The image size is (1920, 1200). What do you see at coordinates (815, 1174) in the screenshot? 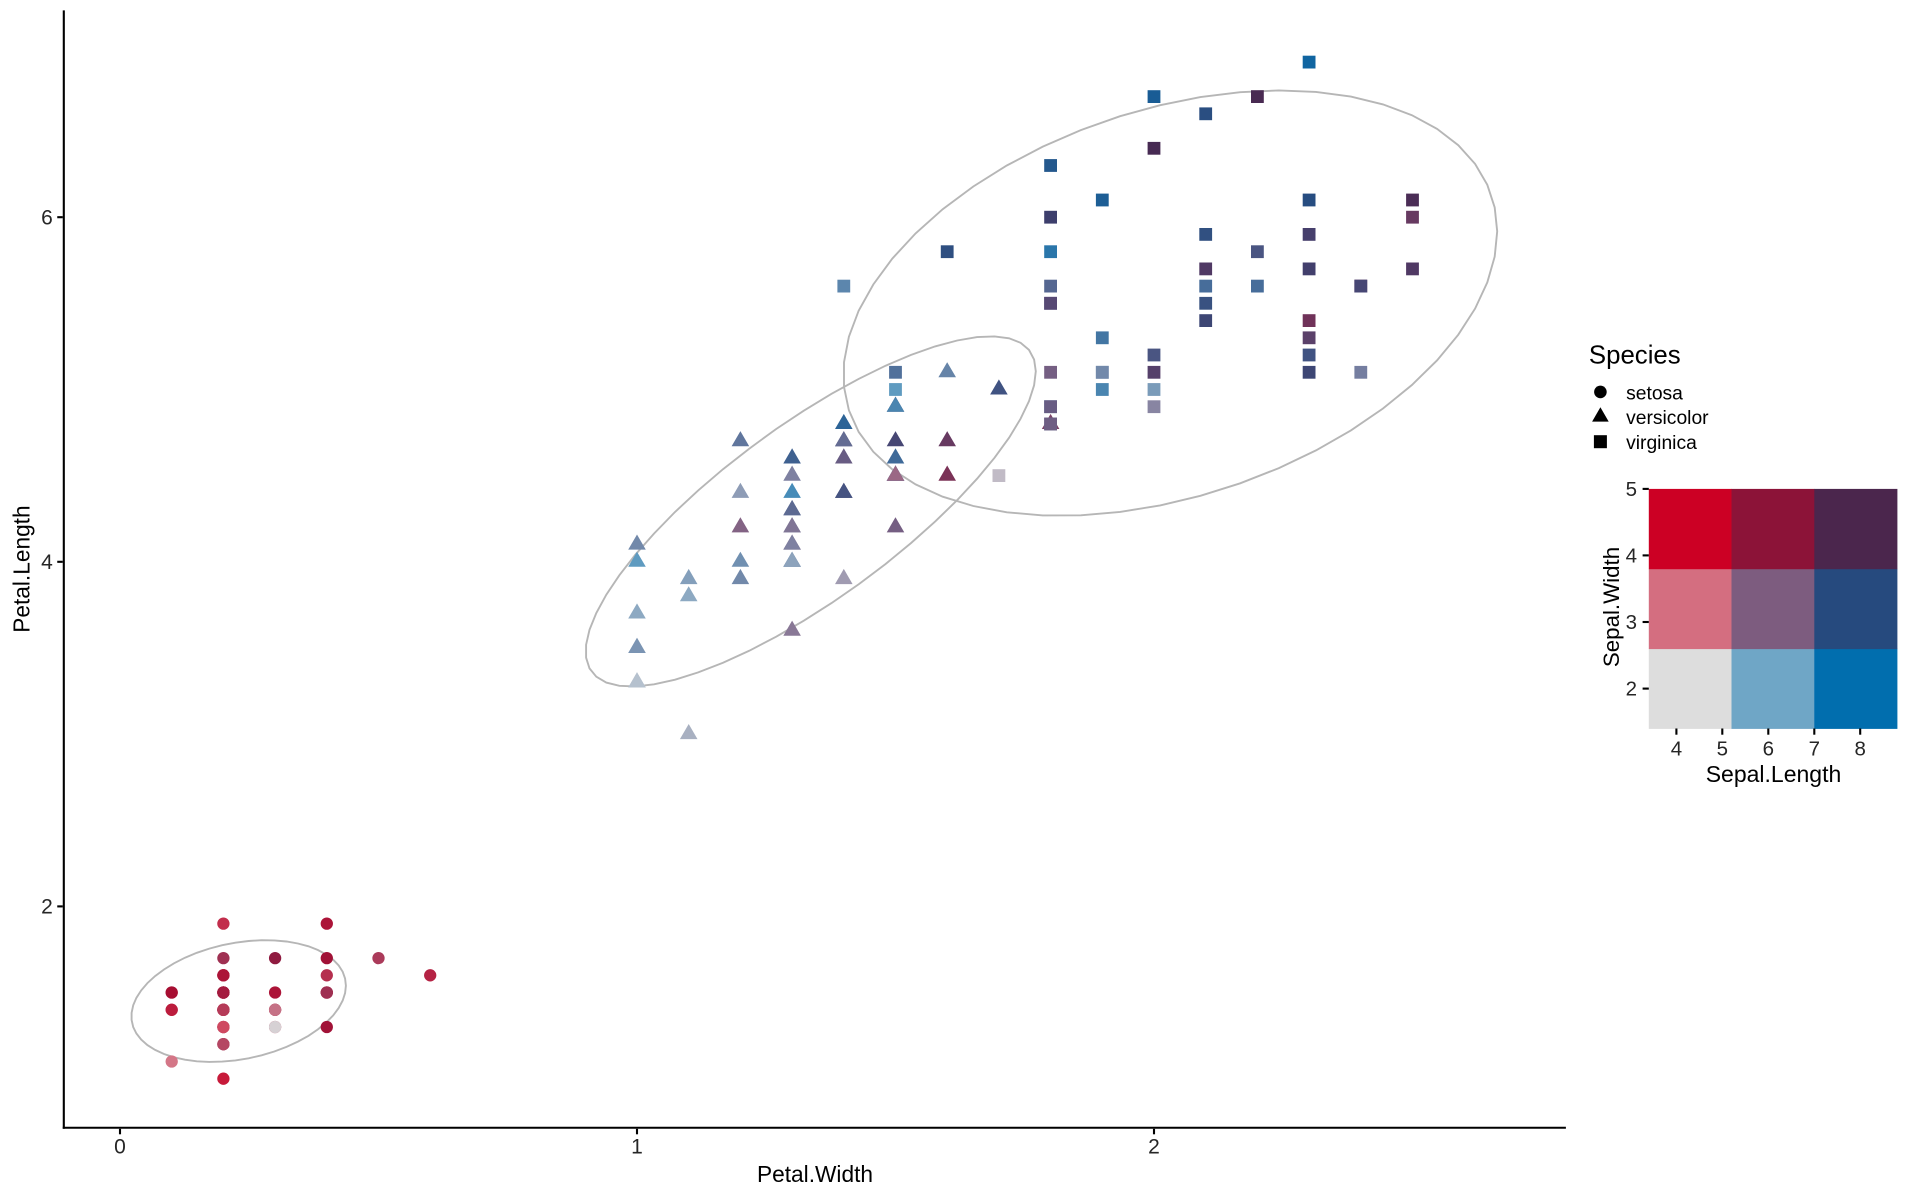
I see `svg-text: Petal.Width` at bounding box center [815, 1174].